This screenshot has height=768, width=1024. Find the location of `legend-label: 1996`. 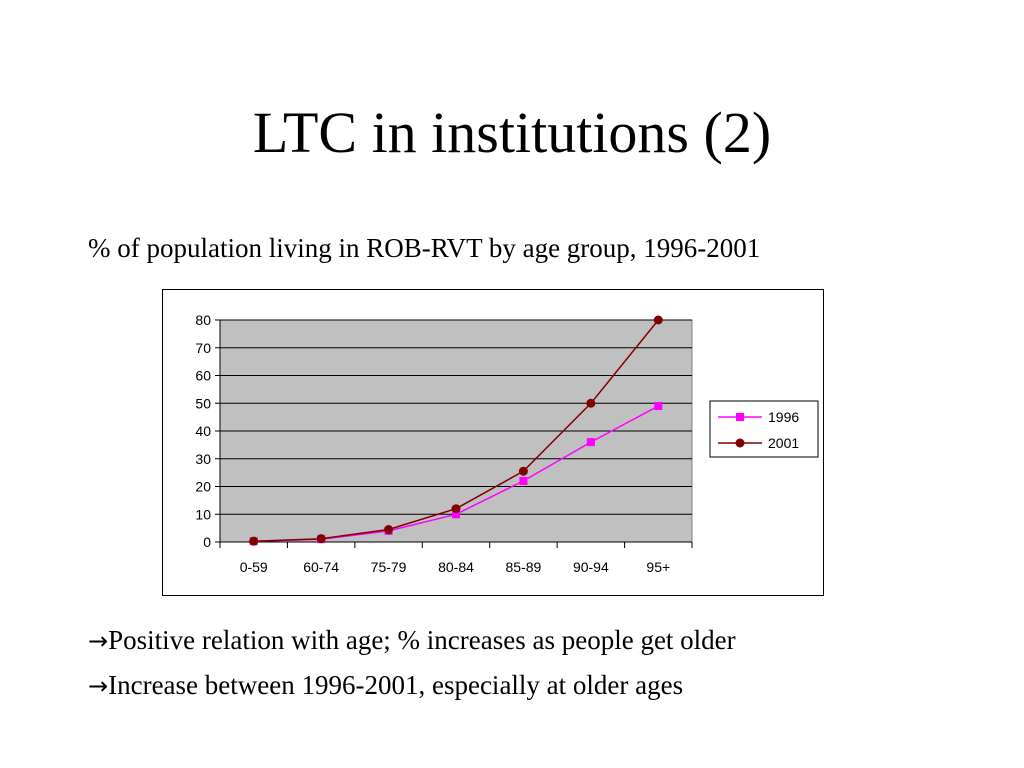

legend-label: 1996 is located at coordinates (783, 417).